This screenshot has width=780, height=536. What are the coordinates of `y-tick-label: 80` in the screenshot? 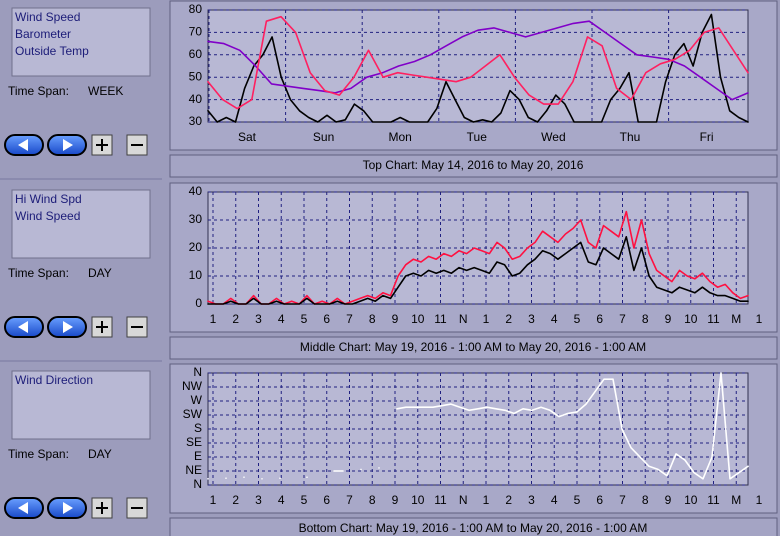 It's located at (196, 9).